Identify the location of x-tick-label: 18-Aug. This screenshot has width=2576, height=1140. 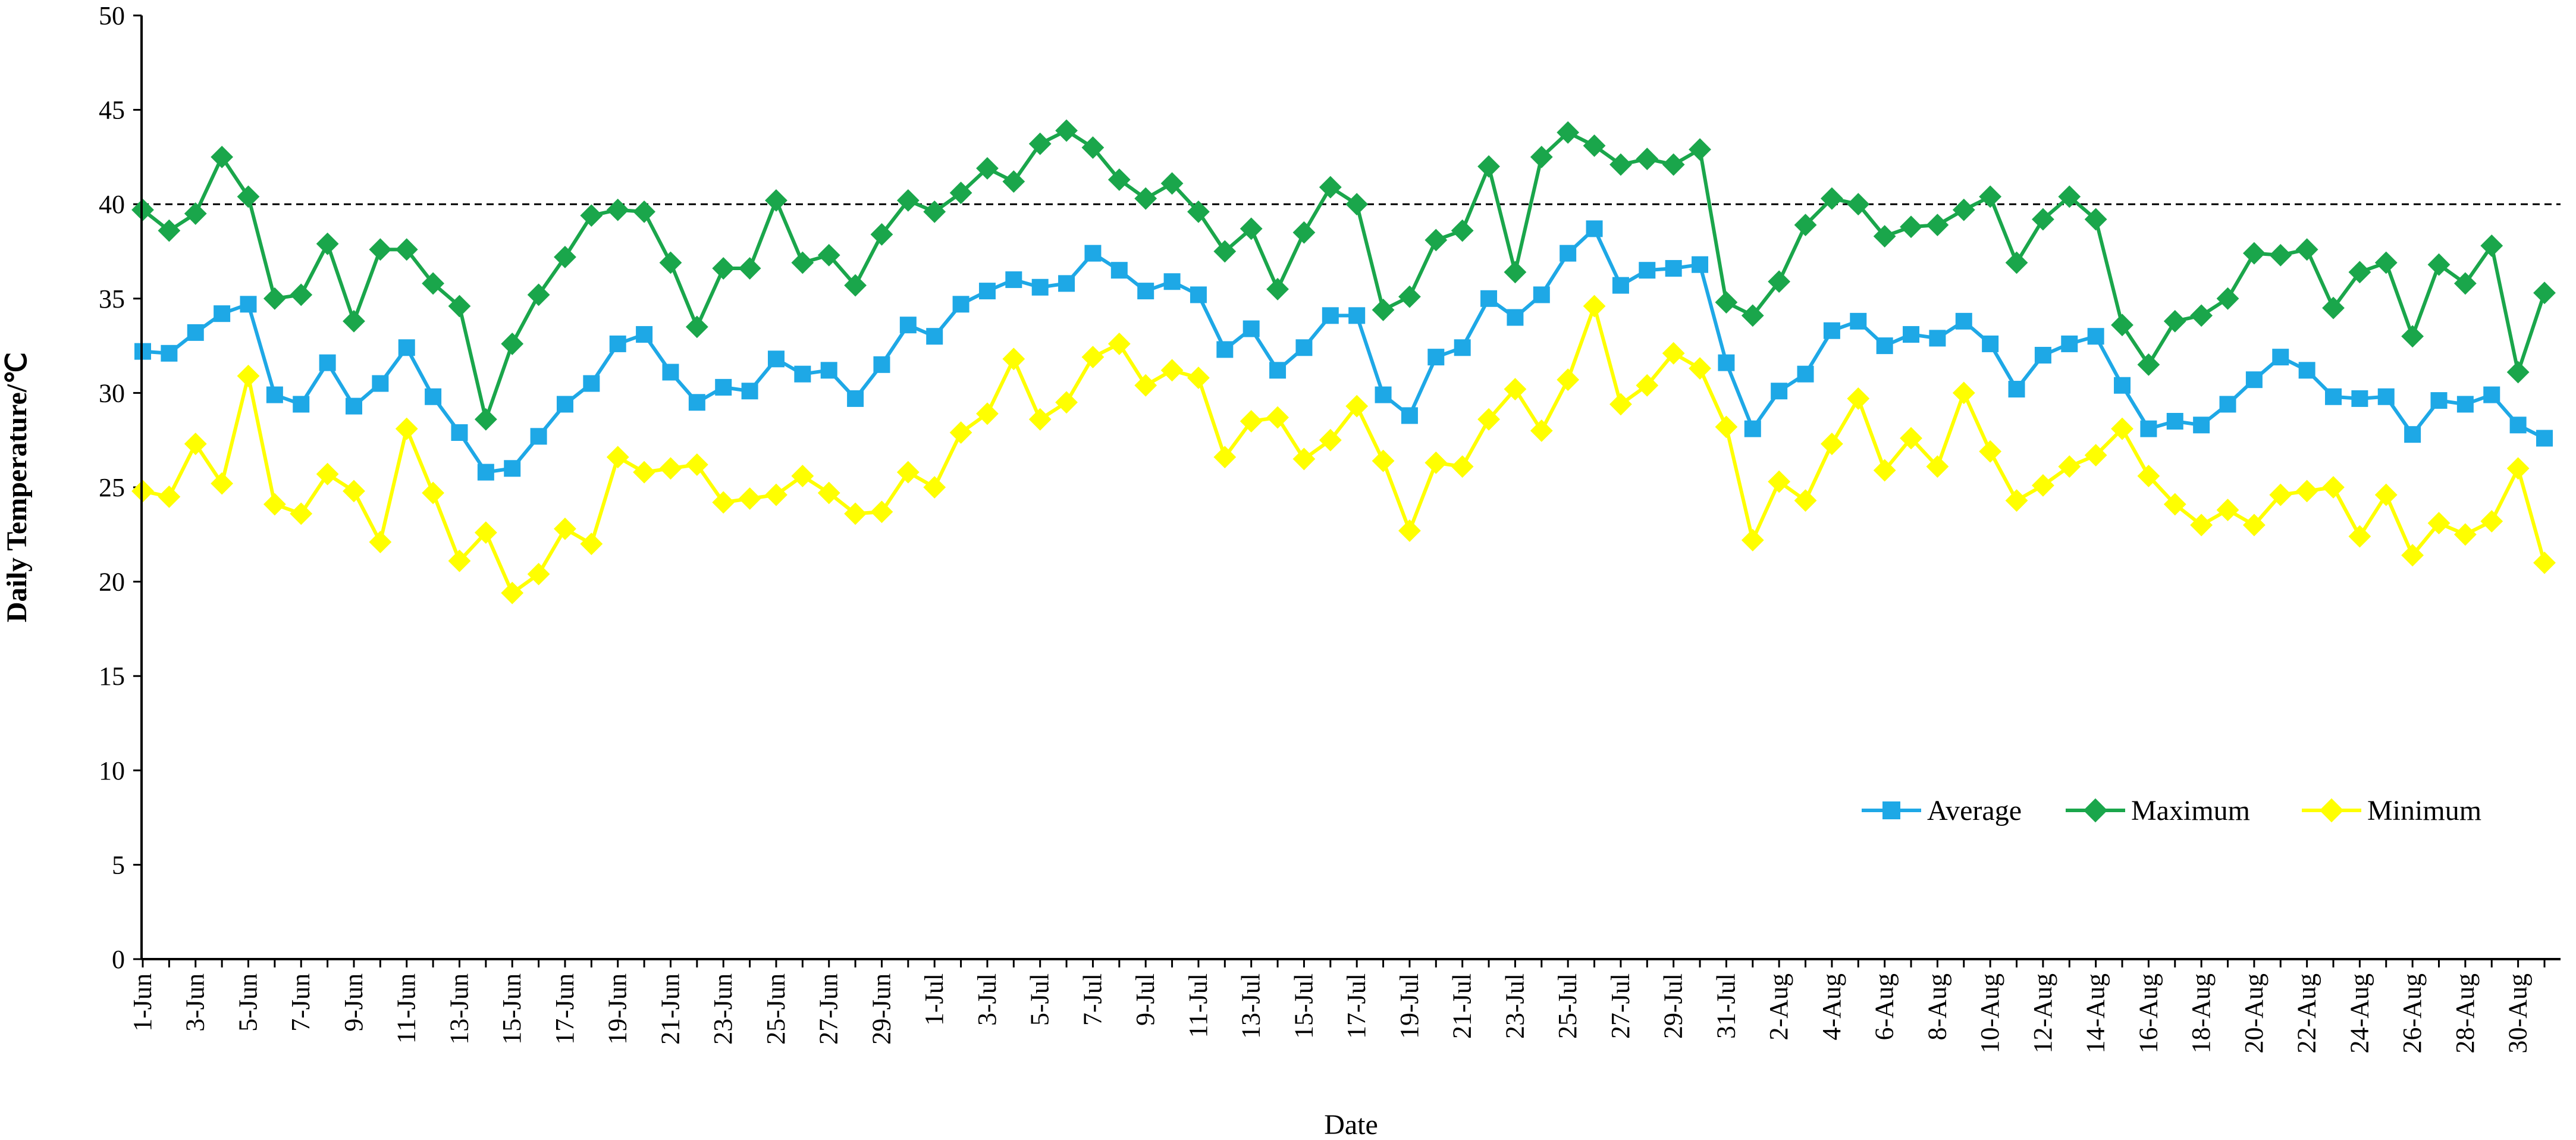
(2201, 1013).